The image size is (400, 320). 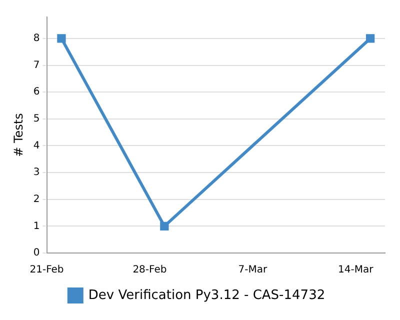 I want to click on x-tick-label: 21-Feb, so click(x=47, y=270).